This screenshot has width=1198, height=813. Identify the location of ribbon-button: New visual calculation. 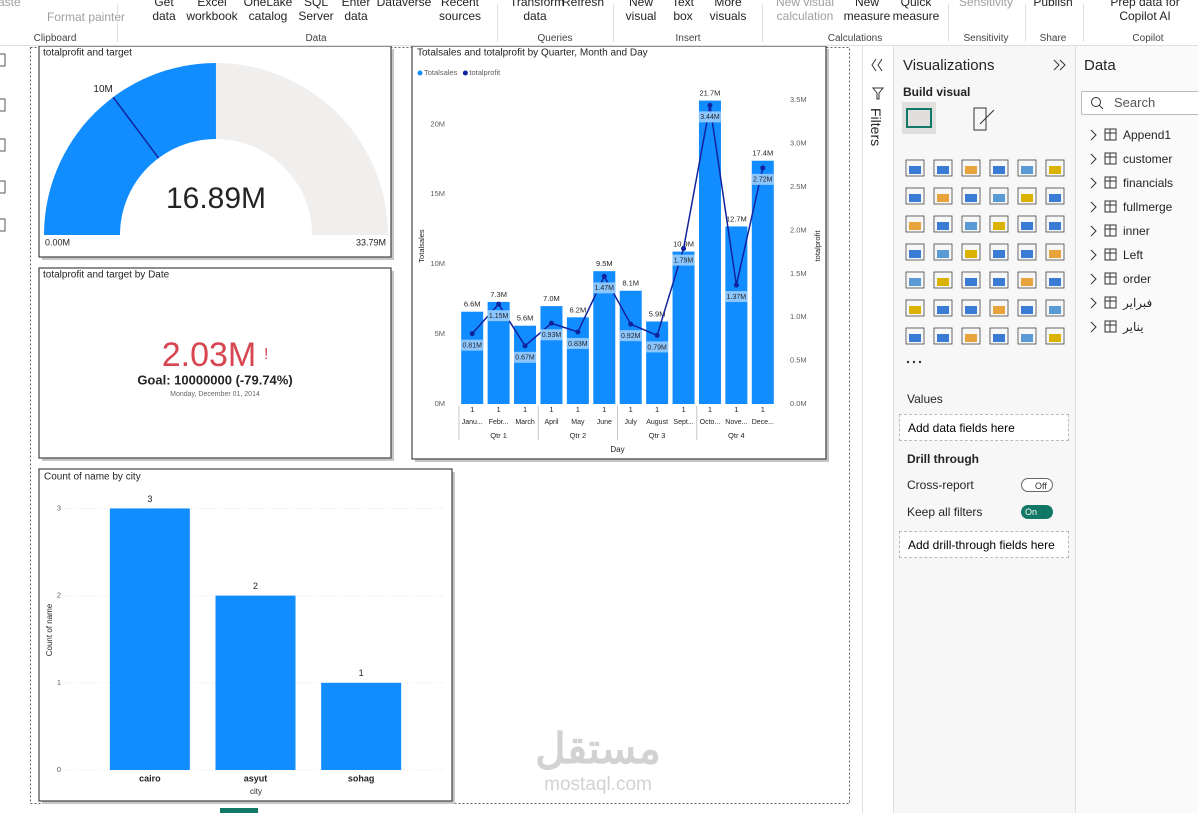
(805, 11).